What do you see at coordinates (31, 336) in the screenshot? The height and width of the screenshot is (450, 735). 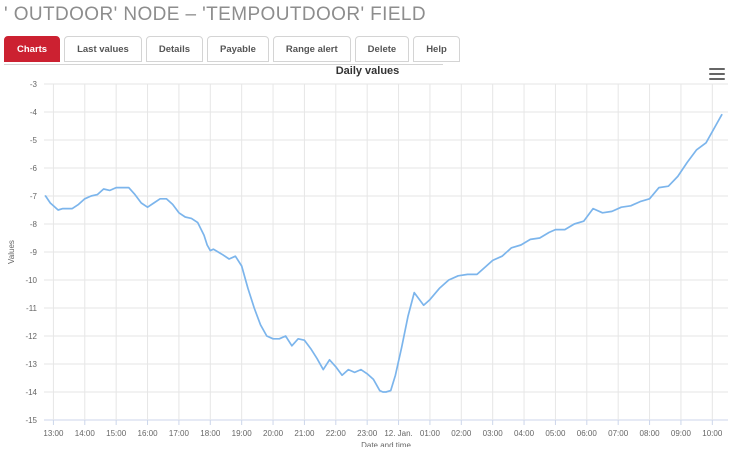 I see `y-tick-label: -12` at bounding box center [31, 336].